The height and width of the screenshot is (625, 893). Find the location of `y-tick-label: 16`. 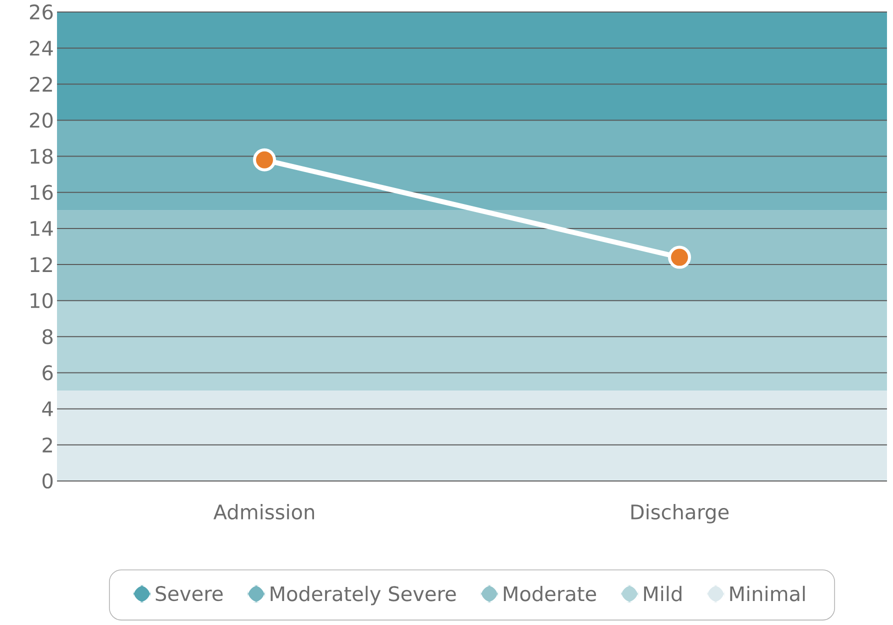

y-tick-label: 16 is located at coordinates (41, 192).